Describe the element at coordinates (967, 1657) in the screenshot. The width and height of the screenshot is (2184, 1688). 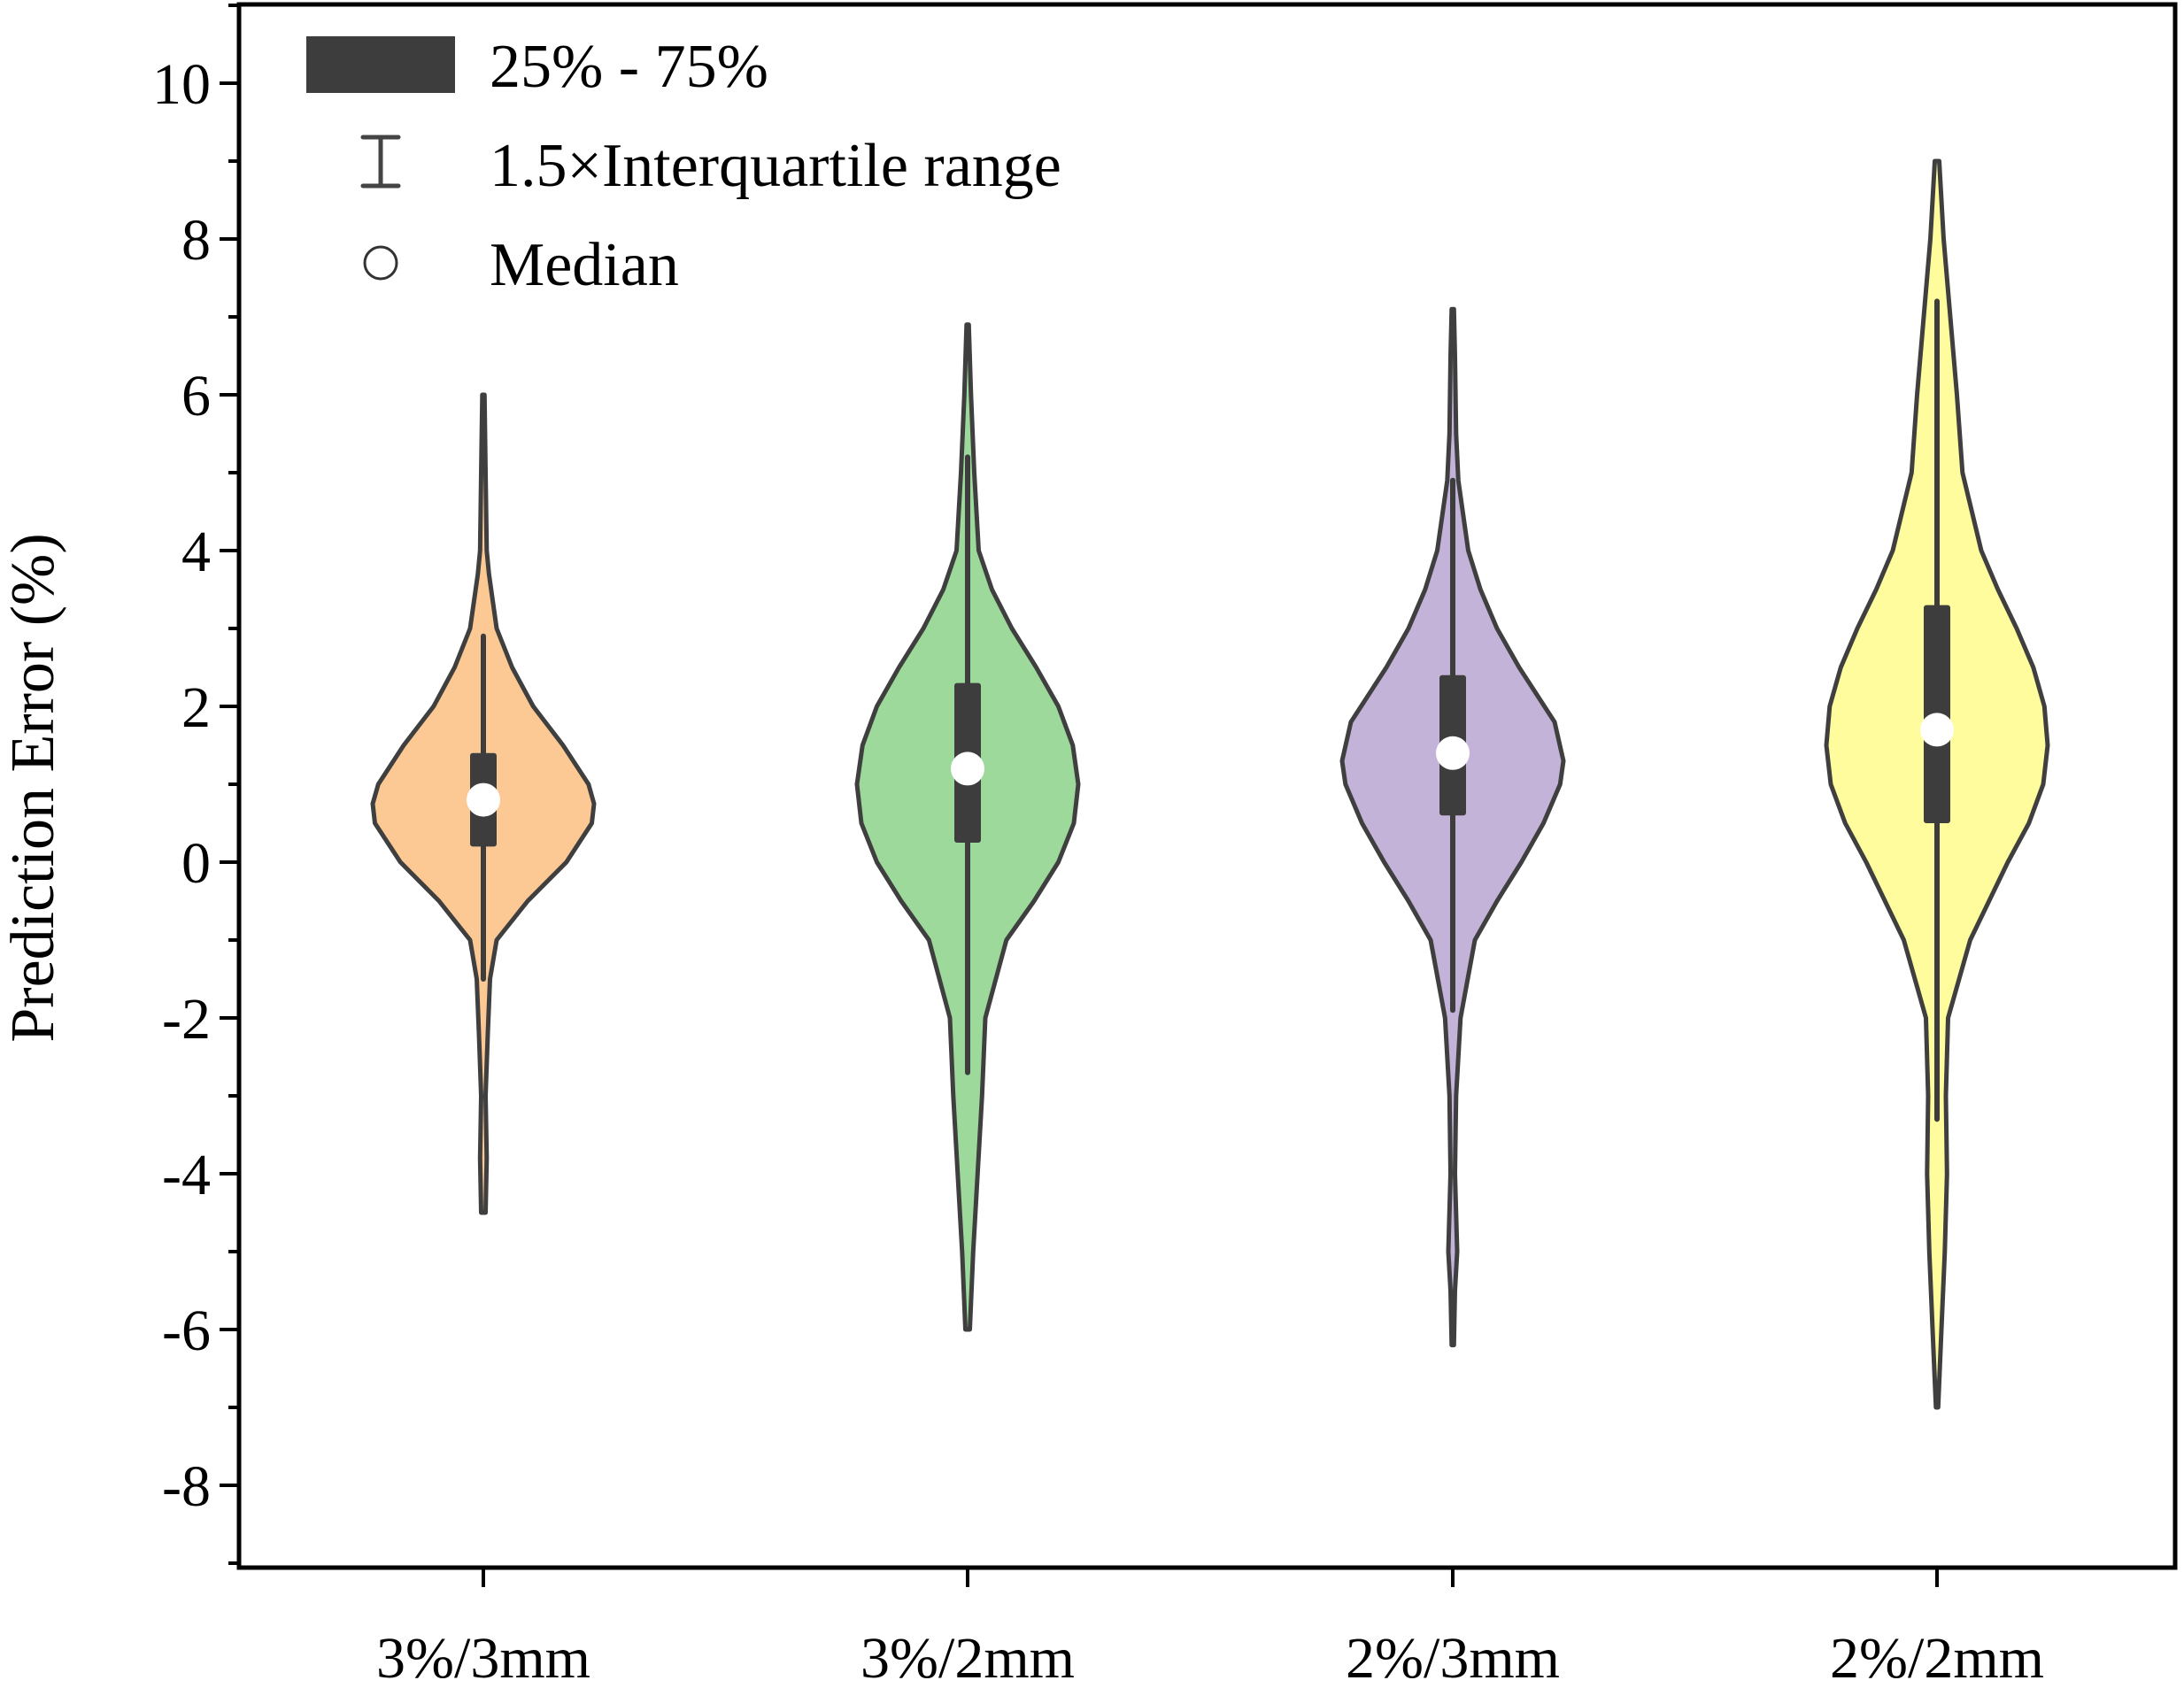
I see `x-tick-label: 3%/2mm` at that location.